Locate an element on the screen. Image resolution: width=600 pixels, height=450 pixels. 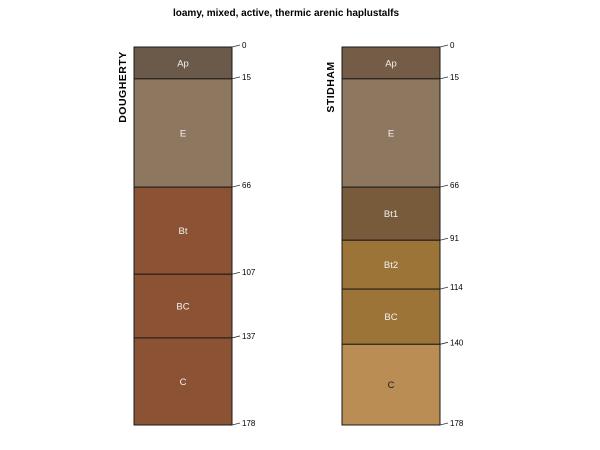
horizon-stidham-bt1 is located at coordinates (391, 213).